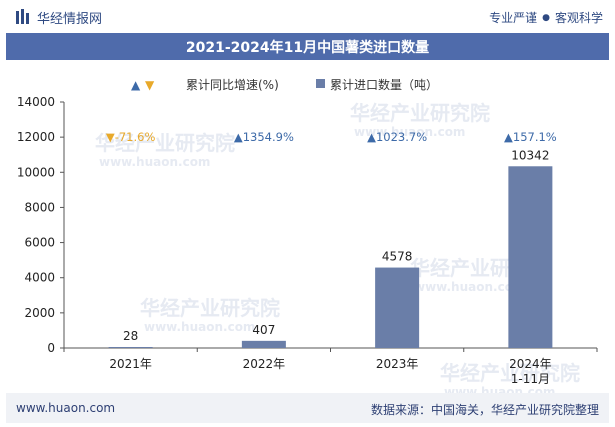 This screenshot has width=615, height=427. I want to click on legend: ▲ ▼ 累计同比增速(%) 累计进口数量（吨）, so click(284, 84).